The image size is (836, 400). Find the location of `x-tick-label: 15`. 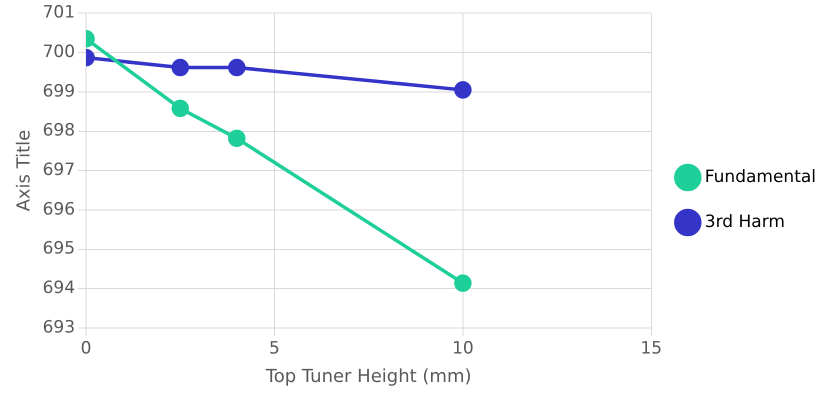

x-tick-label: 15 is located at coordinates (651, 348).